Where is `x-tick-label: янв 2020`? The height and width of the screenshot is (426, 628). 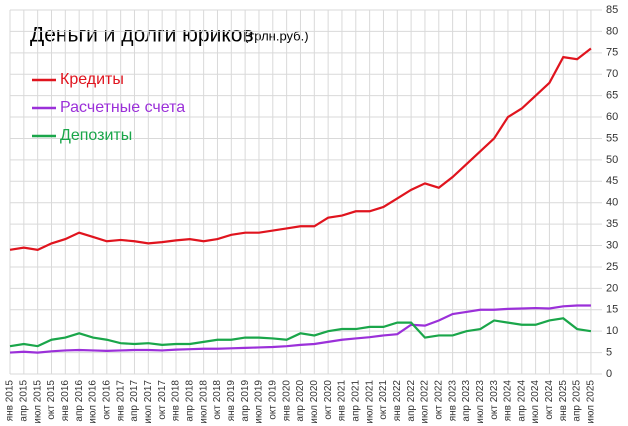 x-tick-label: янв 2020 is located at coordinates (286, 401).